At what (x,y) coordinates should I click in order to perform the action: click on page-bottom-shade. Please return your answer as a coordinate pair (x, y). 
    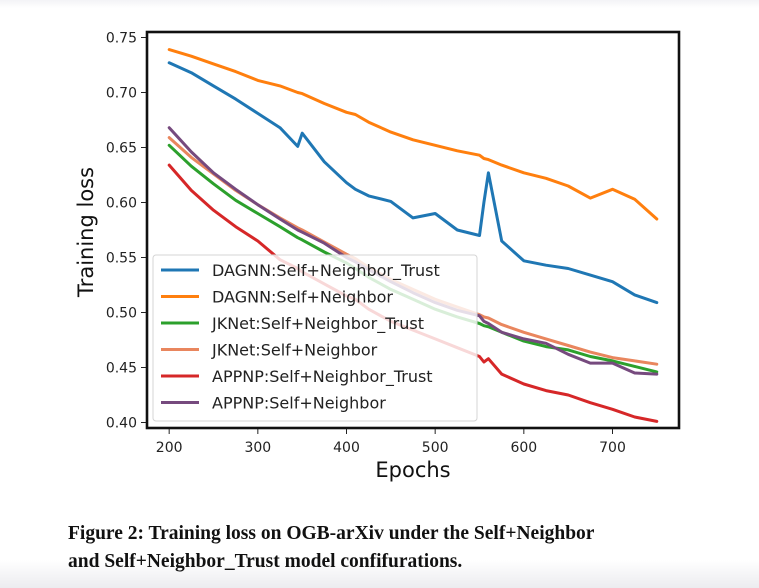
    Looking at the image, I should click on (379, 574).